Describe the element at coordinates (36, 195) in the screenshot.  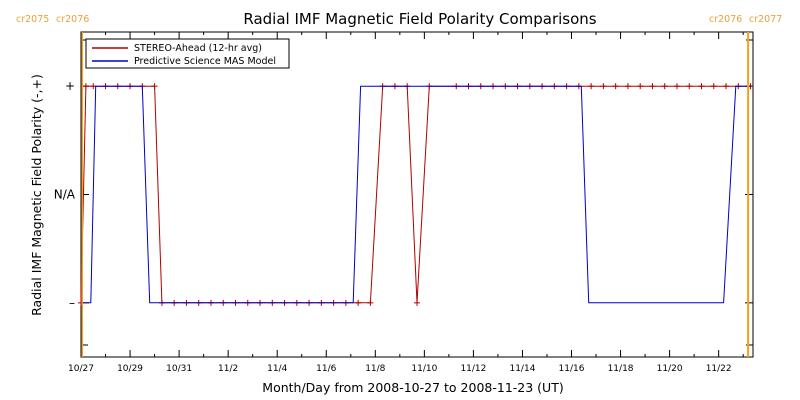
I see `y-axis-label: Radial IMF Magnetic Field Polarity (-,+)` at that location.